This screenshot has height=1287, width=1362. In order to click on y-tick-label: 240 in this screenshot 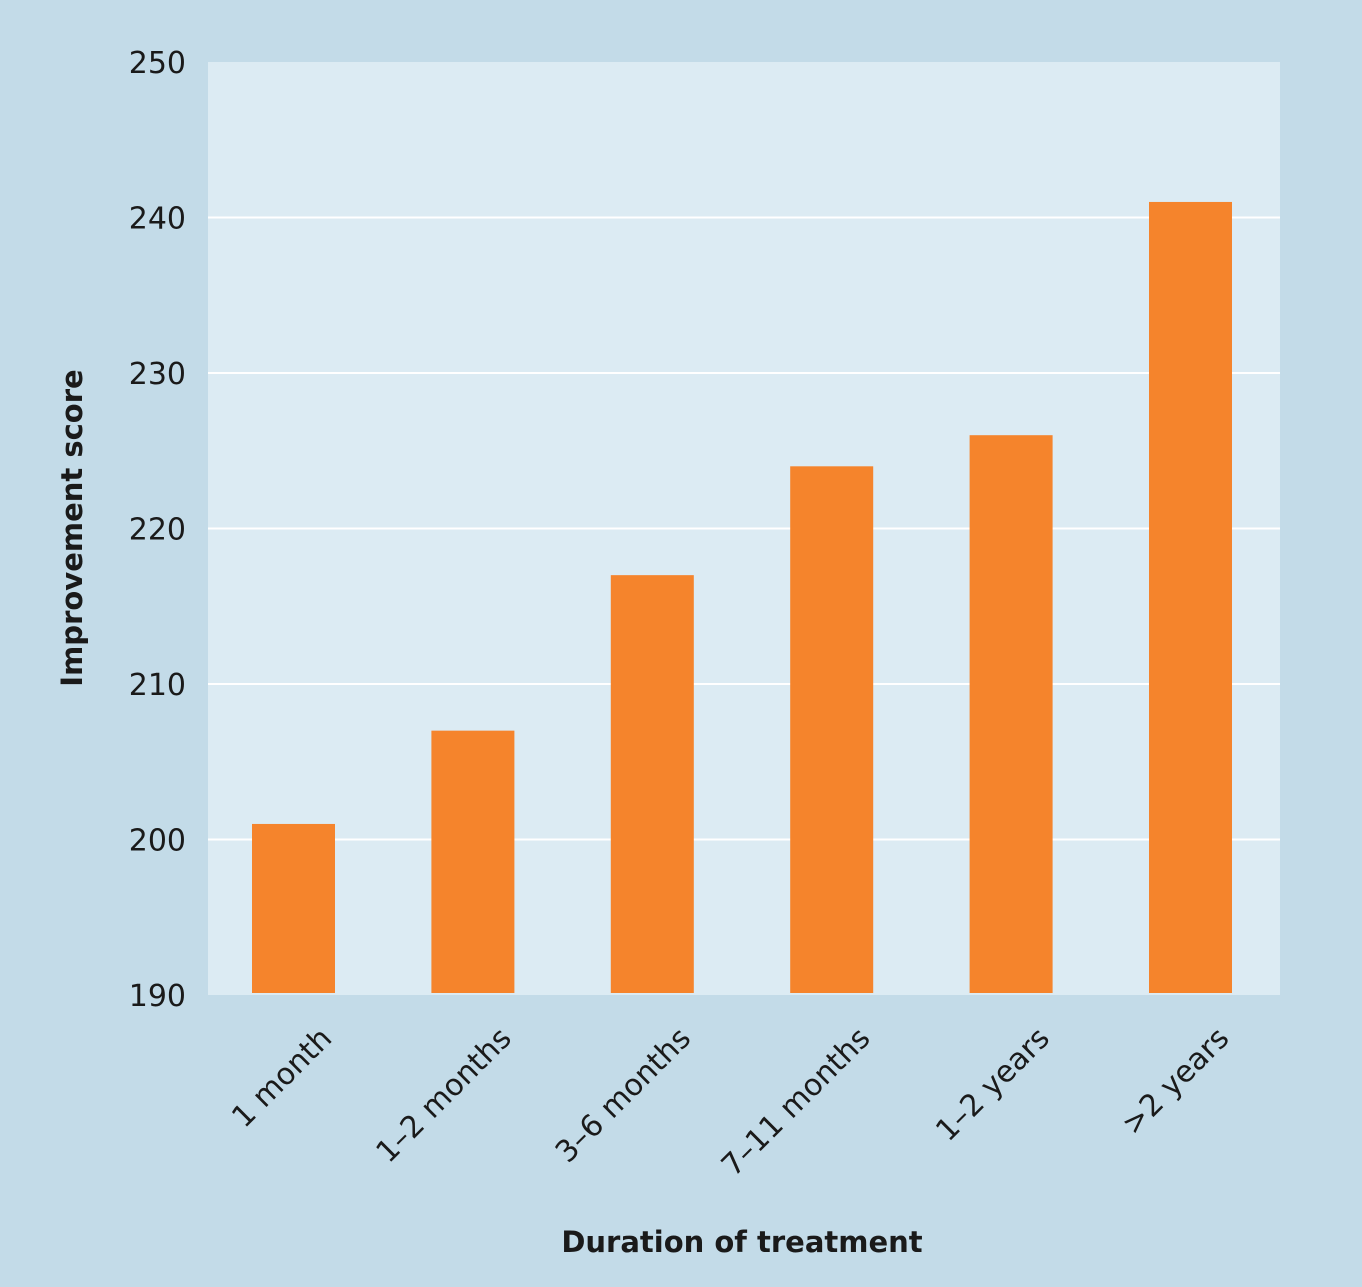, I will do `click(157, 219)`.